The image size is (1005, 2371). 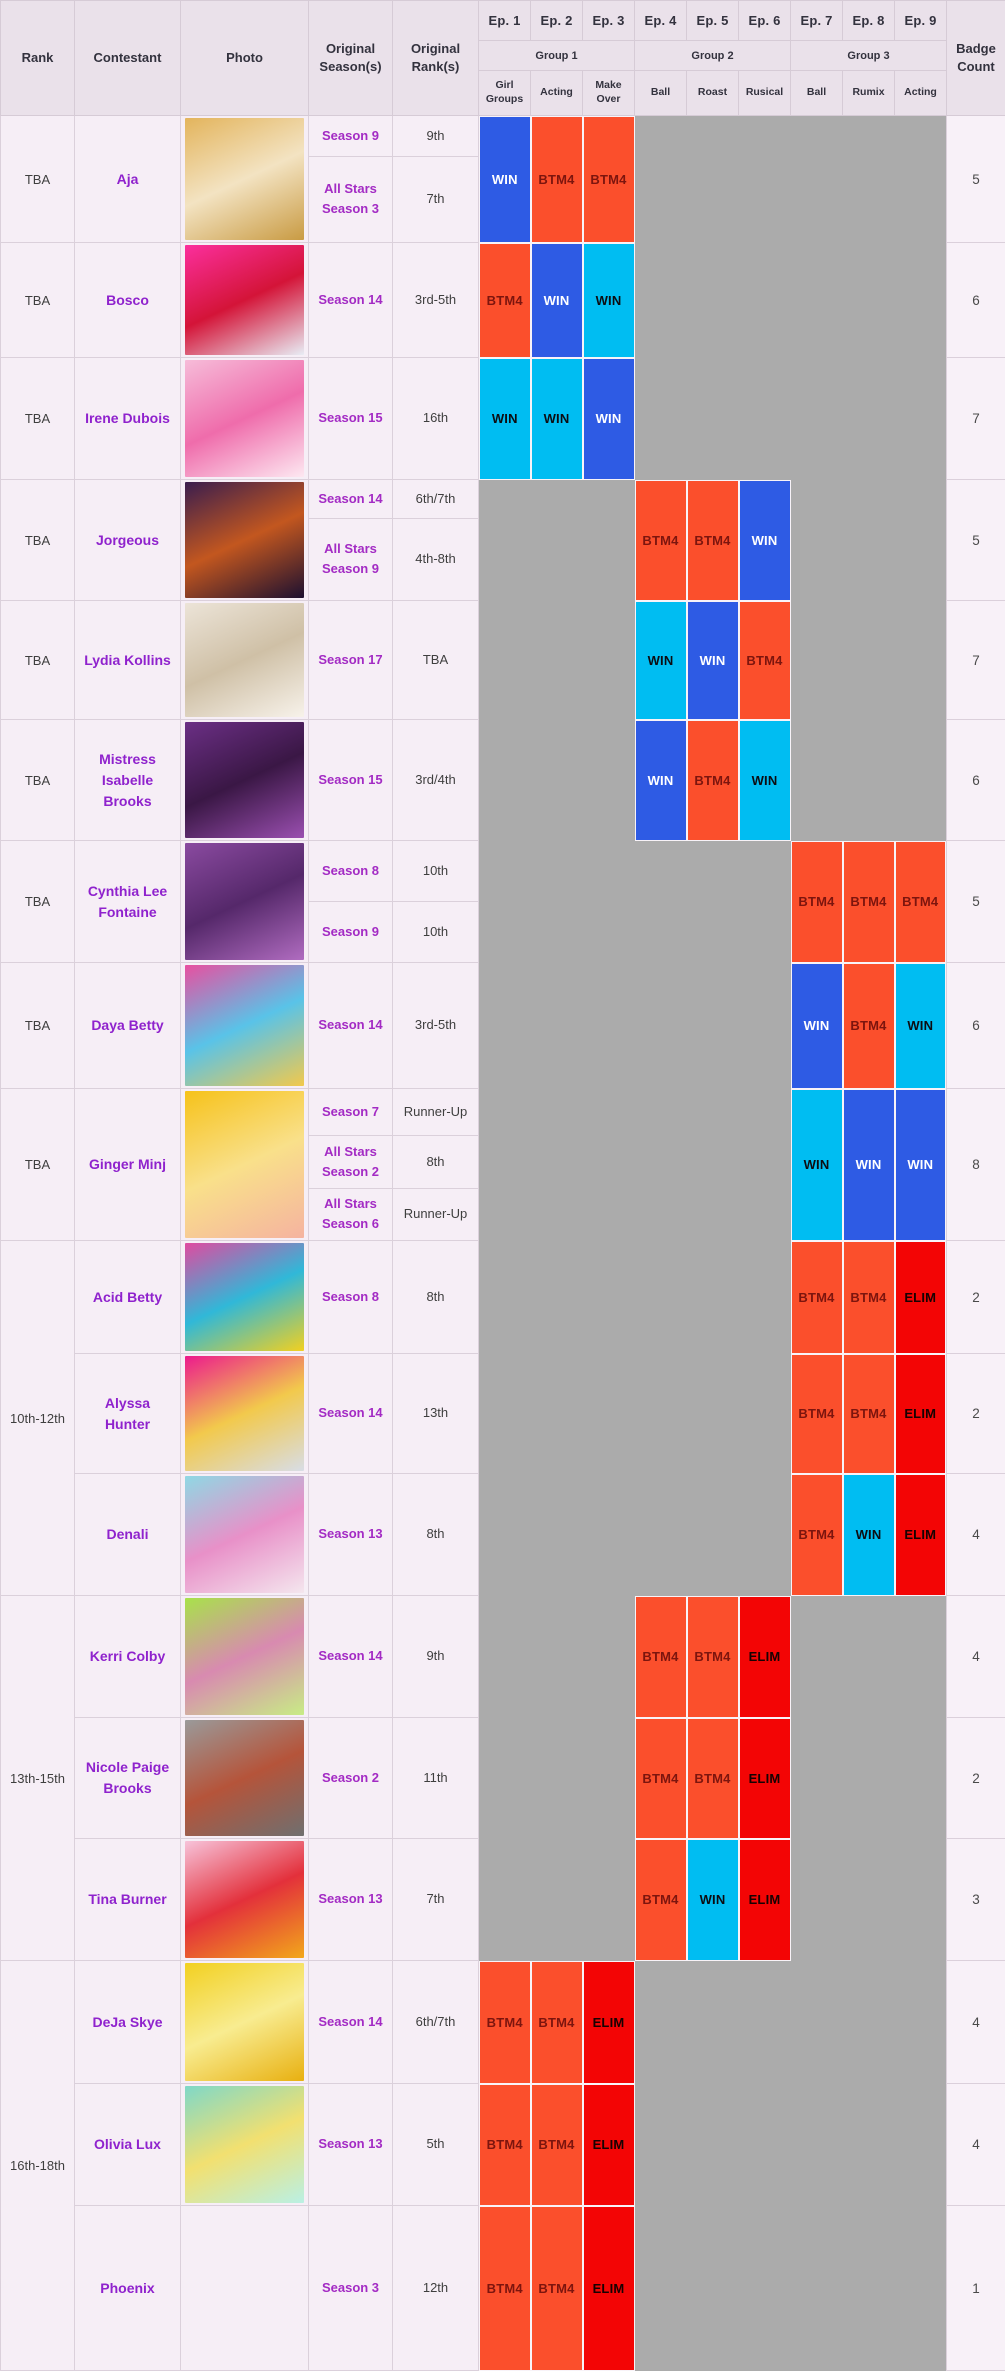 What do you see at coordinates (765, 1657) in the screenshot?
I see `result-cell-ep6: ELIM` at bounding box center [765, 1657].